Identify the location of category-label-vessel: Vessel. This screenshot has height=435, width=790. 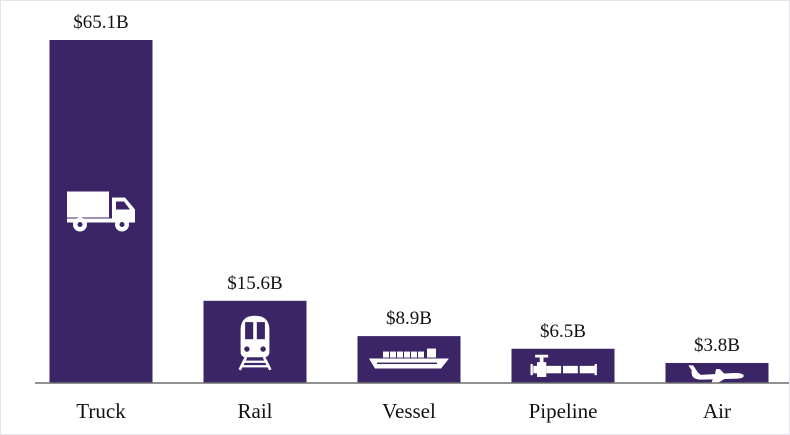
(409, 411).